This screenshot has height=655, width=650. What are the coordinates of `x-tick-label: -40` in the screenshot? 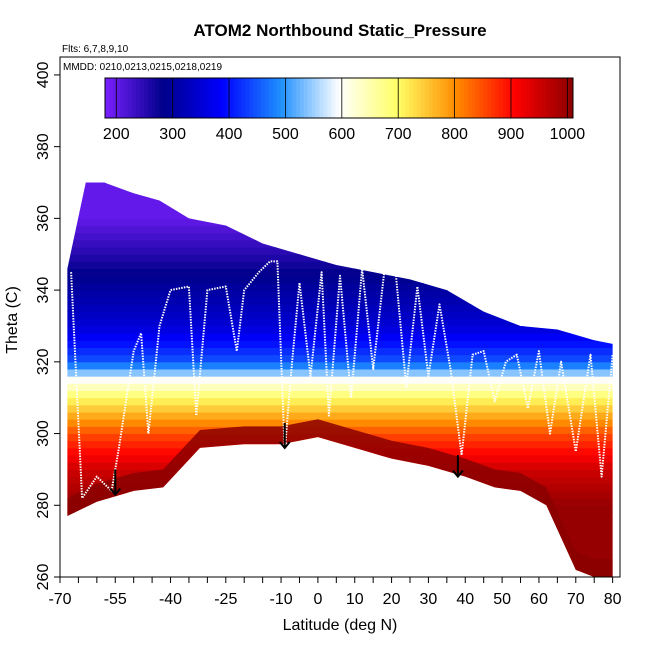 It's located at (170, 599).